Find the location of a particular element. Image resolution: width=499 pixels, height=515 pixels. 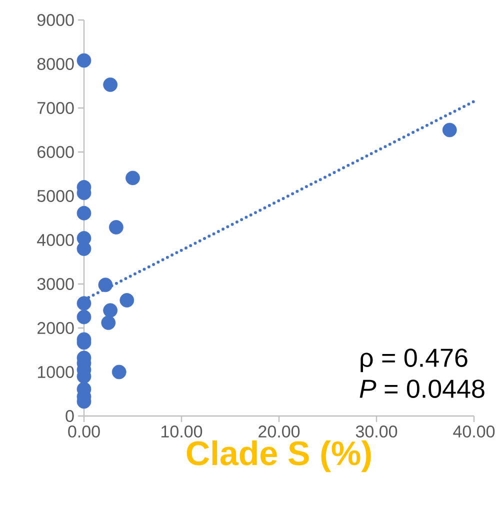

y-tick-label: 8000 is located at coordinates (55, 64).